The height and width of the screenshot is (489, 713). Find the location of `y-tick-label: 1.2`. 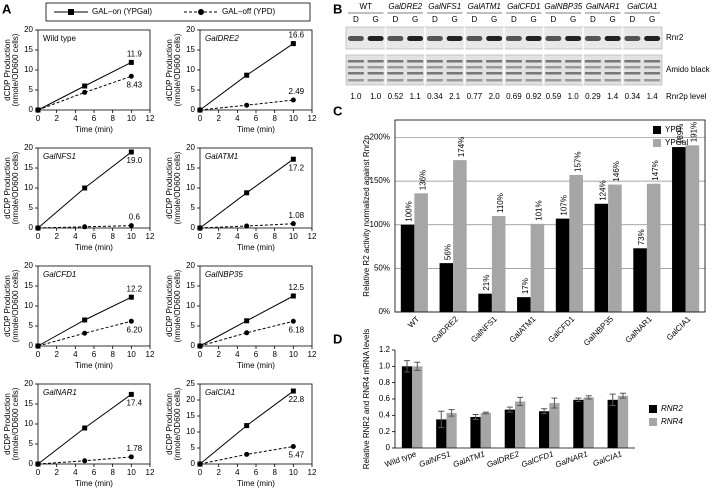

y-tick-label: 1.2 is located at coordinates (385, 349).